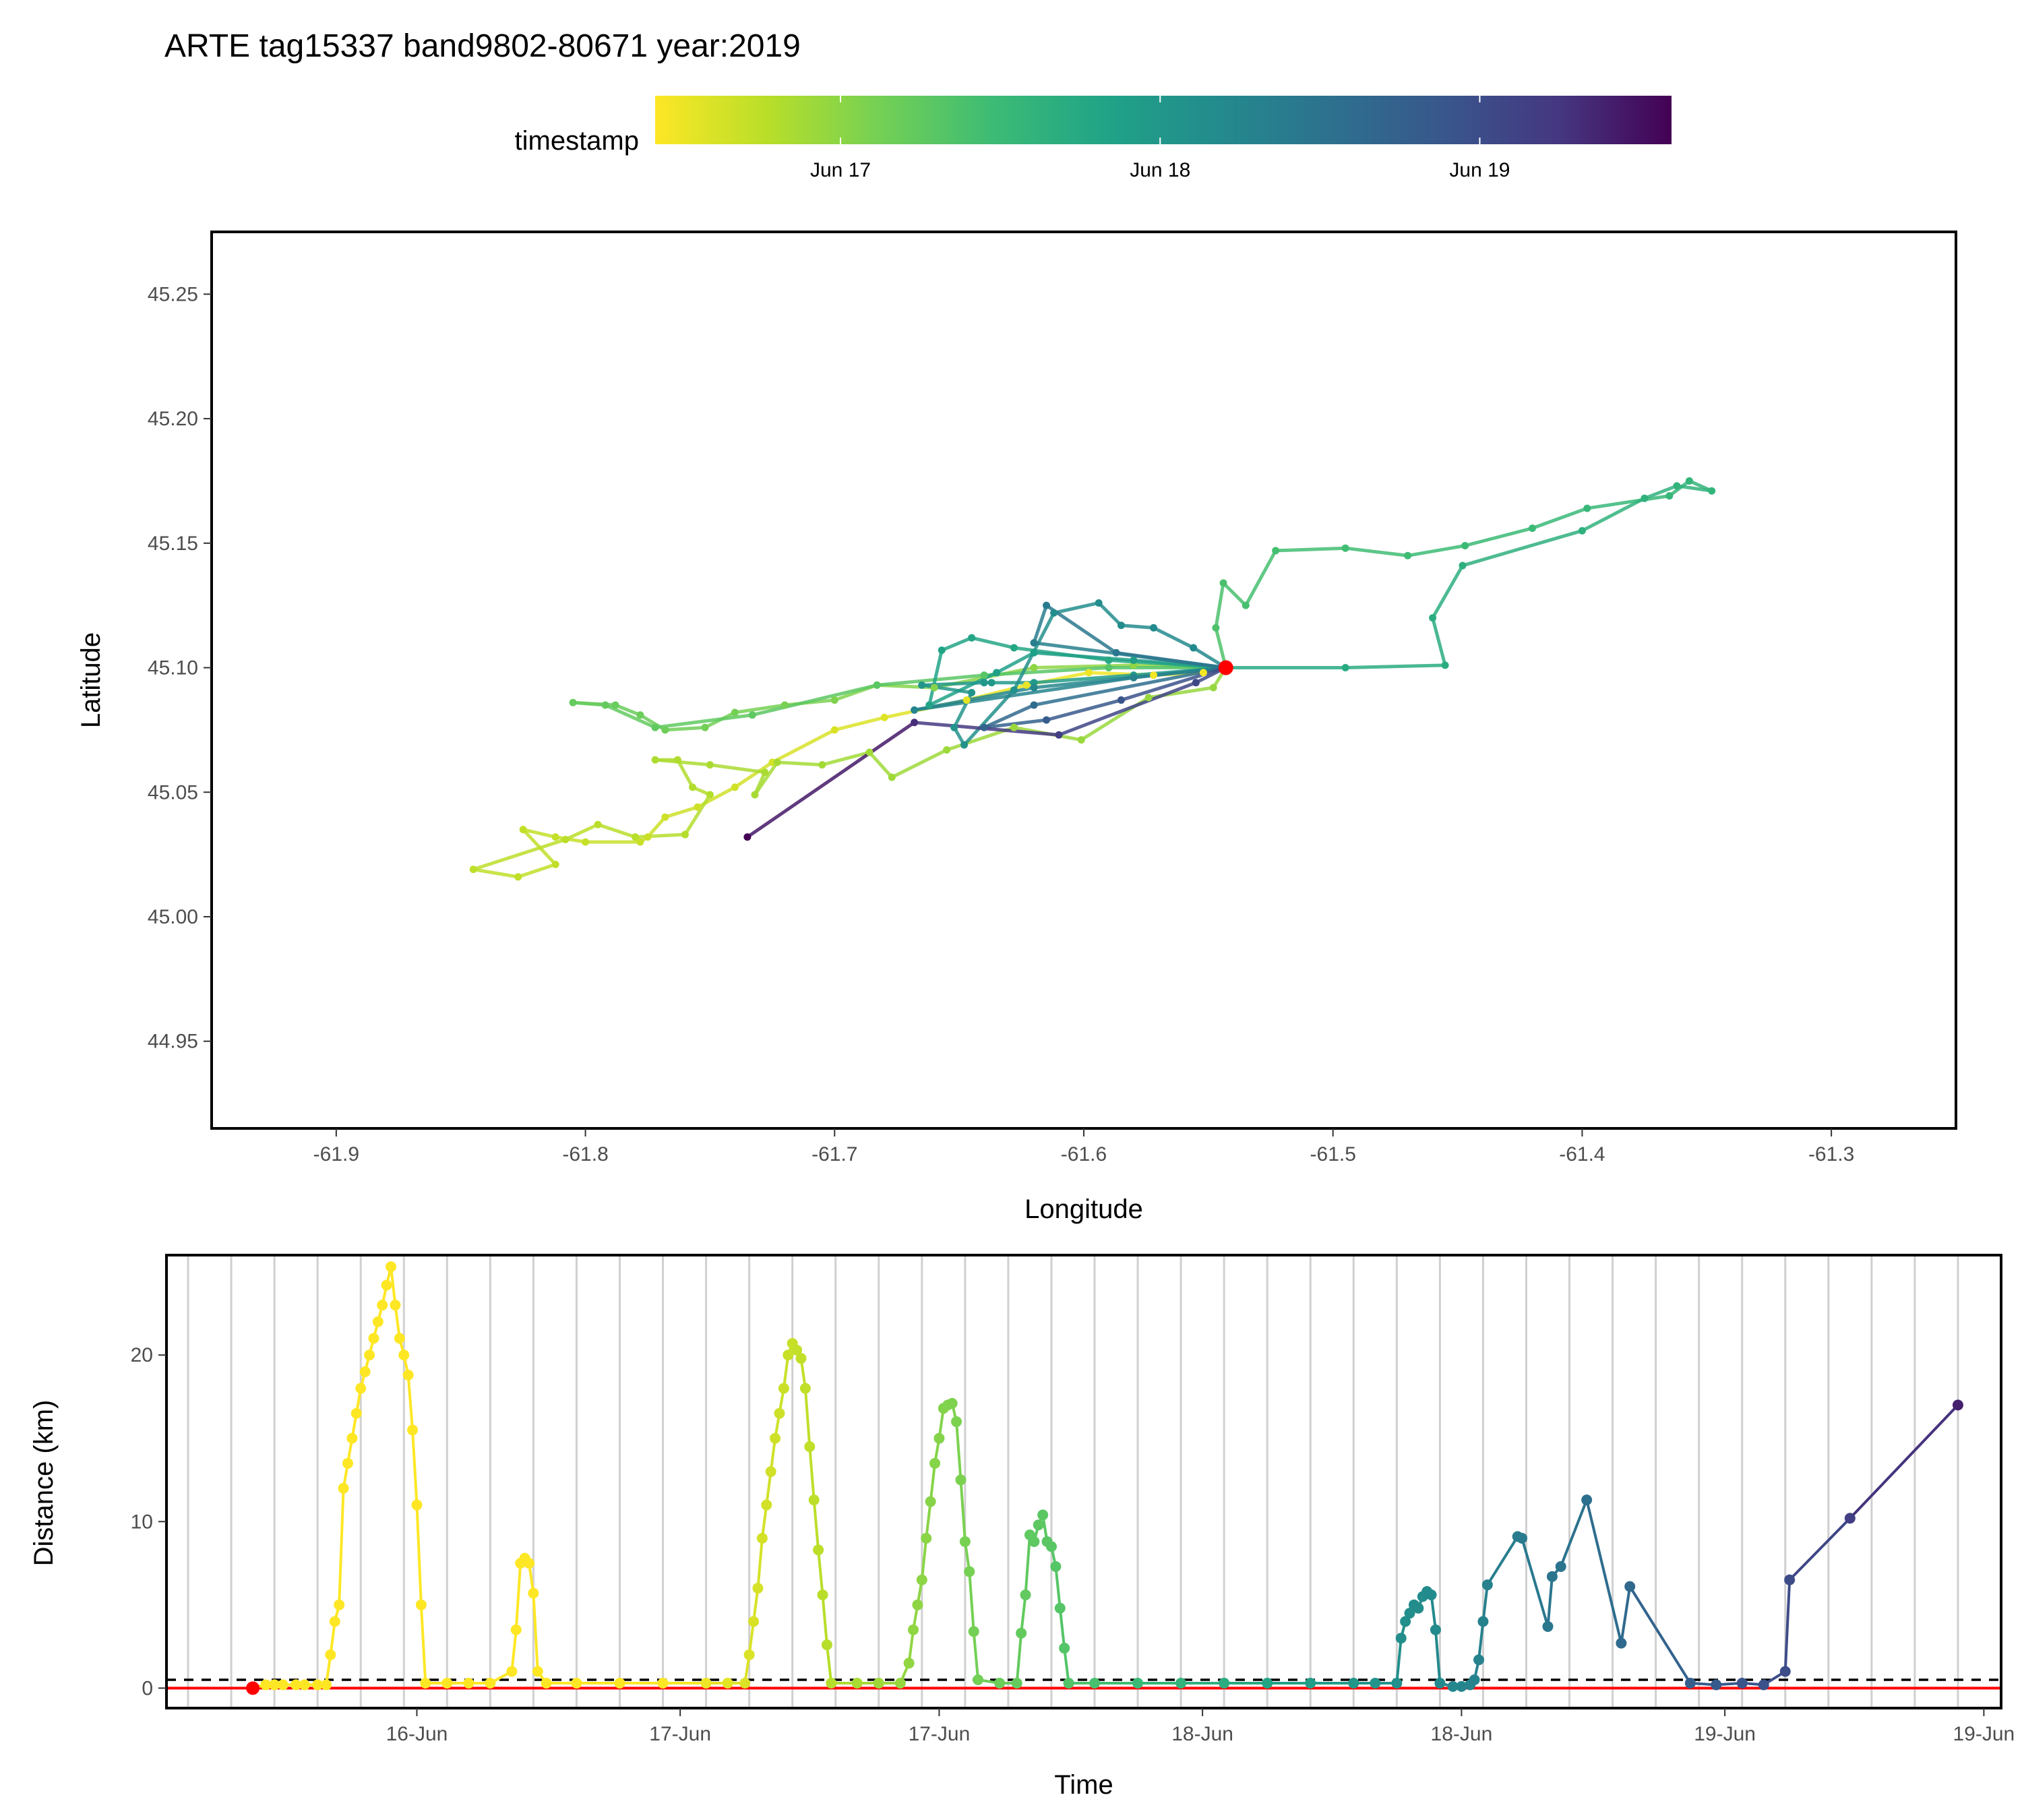 The height and width of the screenshot is (1820, 2022). Describe the element at coordinates (1582, 1154) in the screenshot. I see `map-x-tick-label: -61.4` at that location.